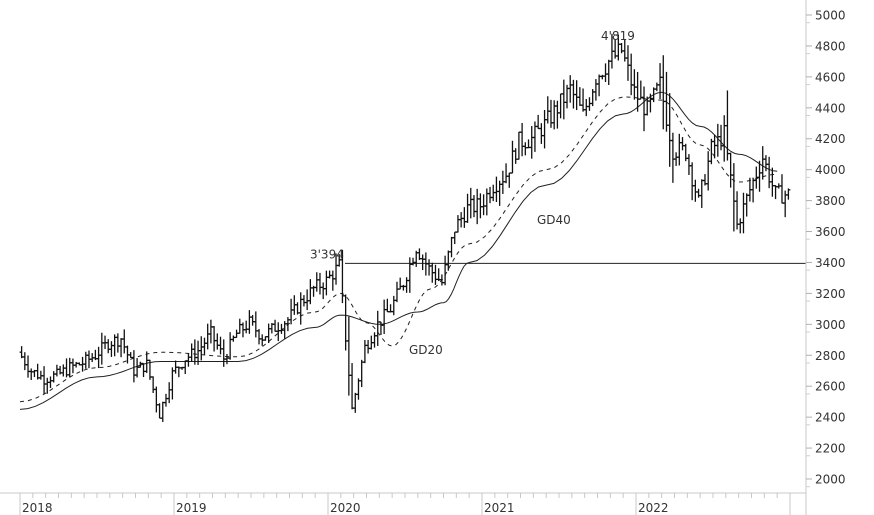  Describe the element at coordinates (345, 508) in the screenshot. I see `x-tick-label: 2020` at that location.